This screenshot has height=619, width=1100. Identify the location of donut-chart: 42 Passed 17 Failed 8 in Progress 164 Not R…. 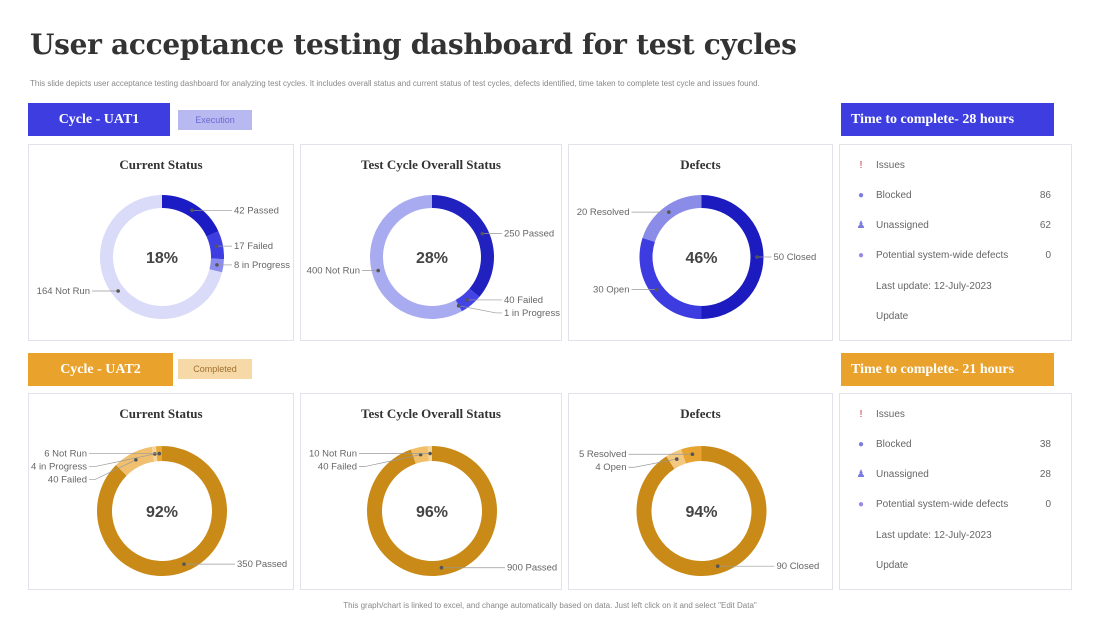
(163, 257).